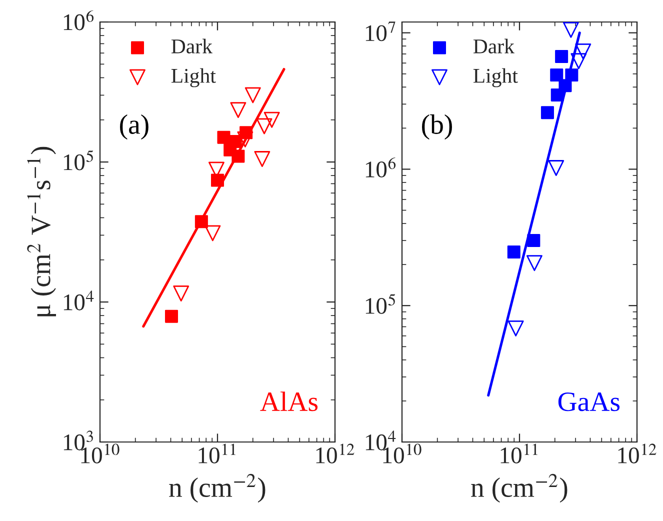 The image size is (663, 521). What do you see at coordinates (134, 127) in the screenshot?
I see `annotation: (a)` at bounding box center [134, 127].